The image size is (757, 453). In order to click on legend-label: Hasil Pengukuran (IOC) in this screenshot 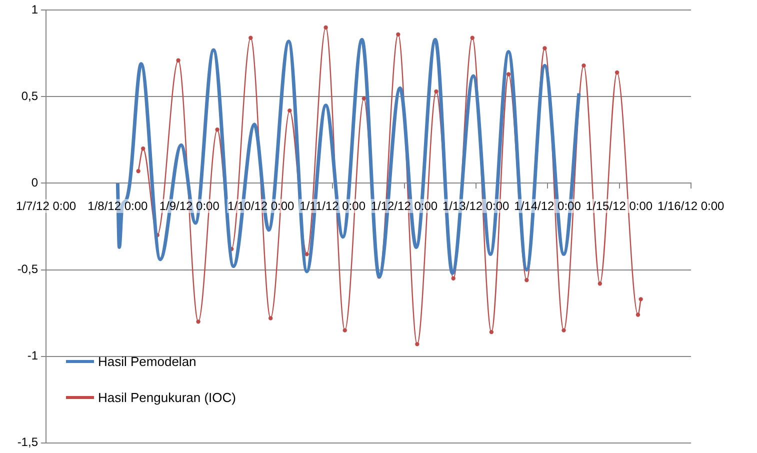, I will do `click(167, 398)`.